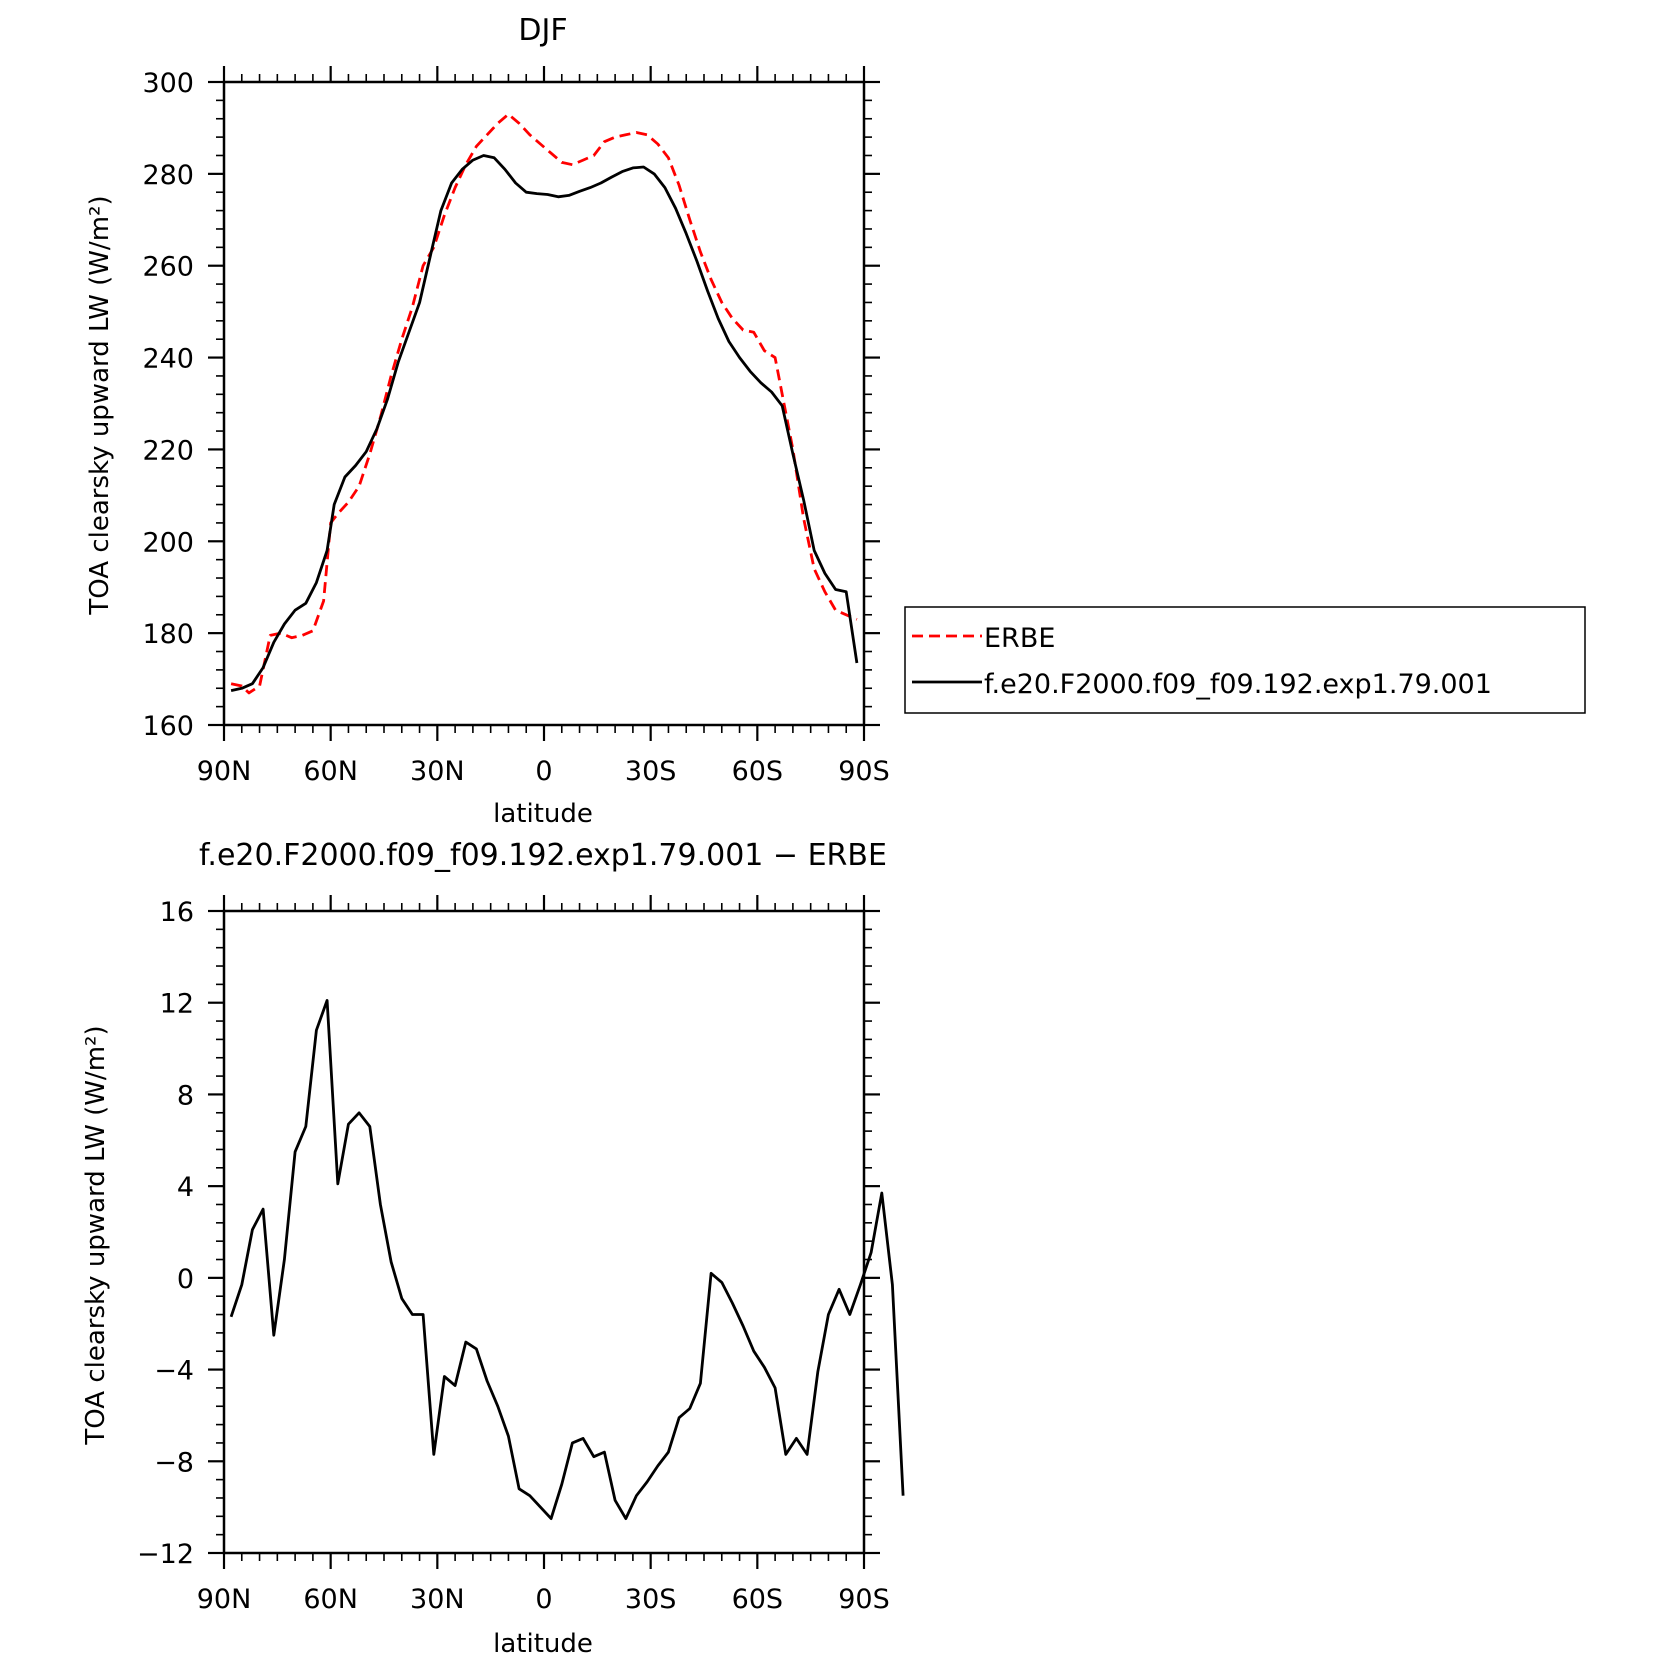 The height and width of the screenshot is (1658, 1658). What do you see at coordinates (185, 1095) in the screenshot?
I see `y-tick-label: 8` at bounding box center [185, 1095].